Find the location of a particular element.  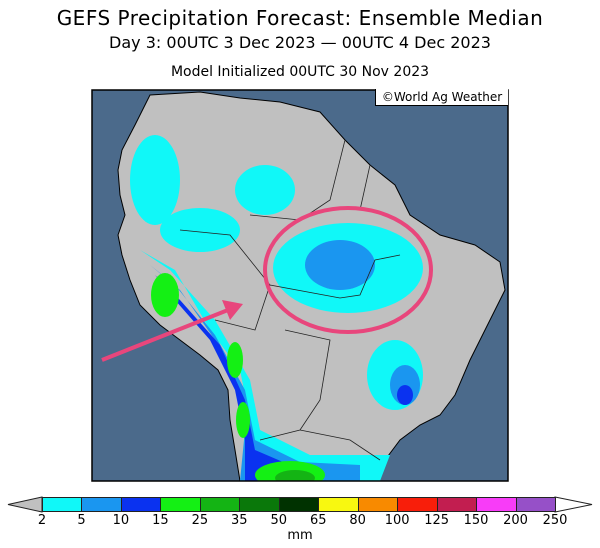

colorbar-tick-label: 15 is located at coordinates (160, 520).